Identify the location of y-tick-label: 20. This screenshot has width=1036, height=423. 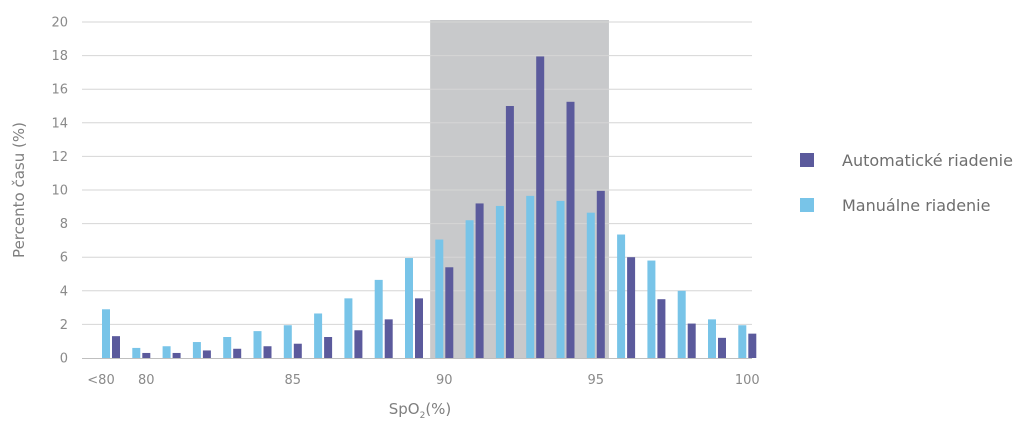
(59, 23).